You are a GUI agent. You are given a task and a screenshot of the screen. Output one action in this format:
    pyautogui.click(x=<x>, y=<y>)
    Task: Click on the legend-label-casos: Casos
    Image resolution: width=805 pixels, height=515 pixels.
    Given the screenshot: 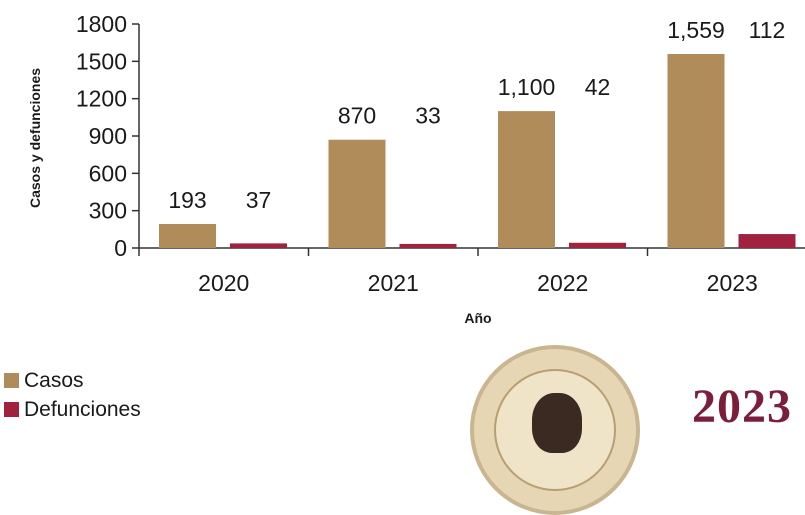 What is the action you would take?
    pyautogui.click(x=54, y=380)
    